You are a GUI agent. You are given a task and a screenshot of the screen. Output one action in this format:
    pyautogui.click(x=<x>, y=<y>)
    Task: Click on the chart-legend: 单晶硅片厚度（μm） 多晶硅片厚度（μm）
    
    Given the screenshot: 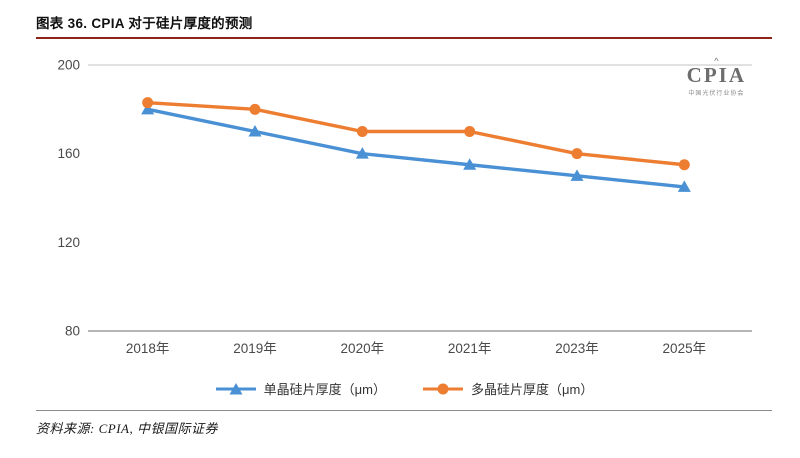 What is the action you would take?
    pyautogui.click(x=404, y=388)
    